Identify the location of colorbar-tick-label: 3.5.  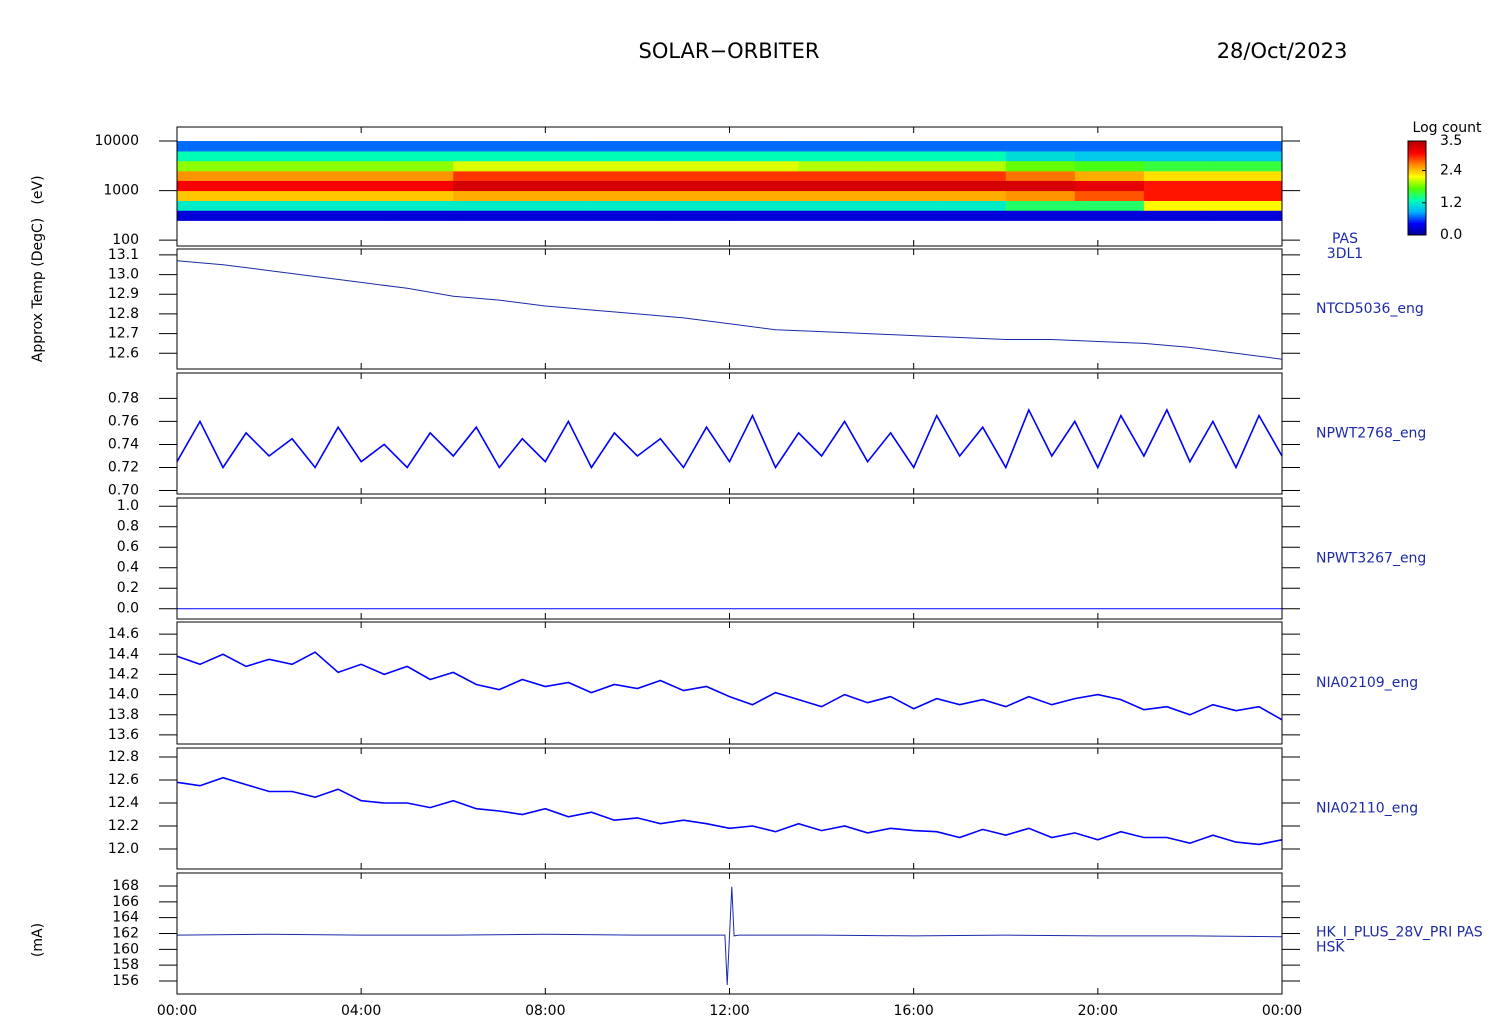
(1451, 141).